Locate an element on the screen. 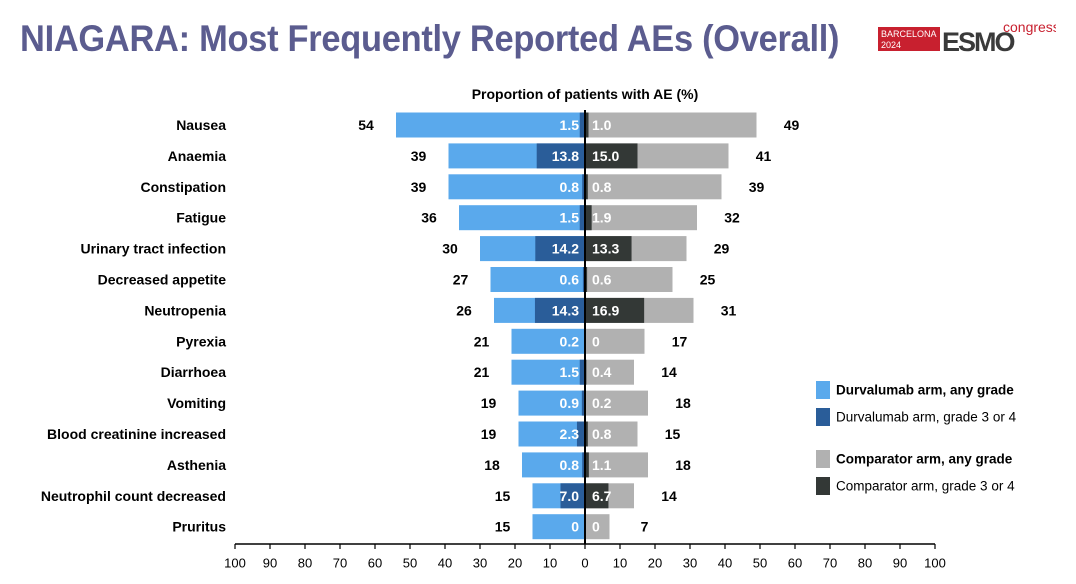  data-label-durvalumab-grade-3-4: 7.0 is located at coordinates (570, 496).